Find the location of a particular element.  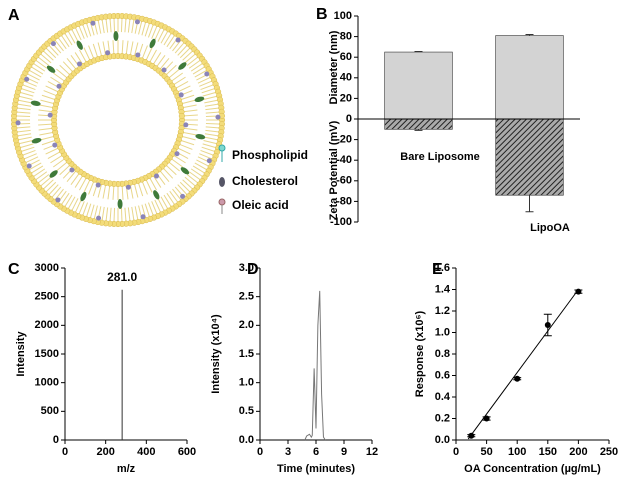

panel-label: E is located at coordinates (437, 269).